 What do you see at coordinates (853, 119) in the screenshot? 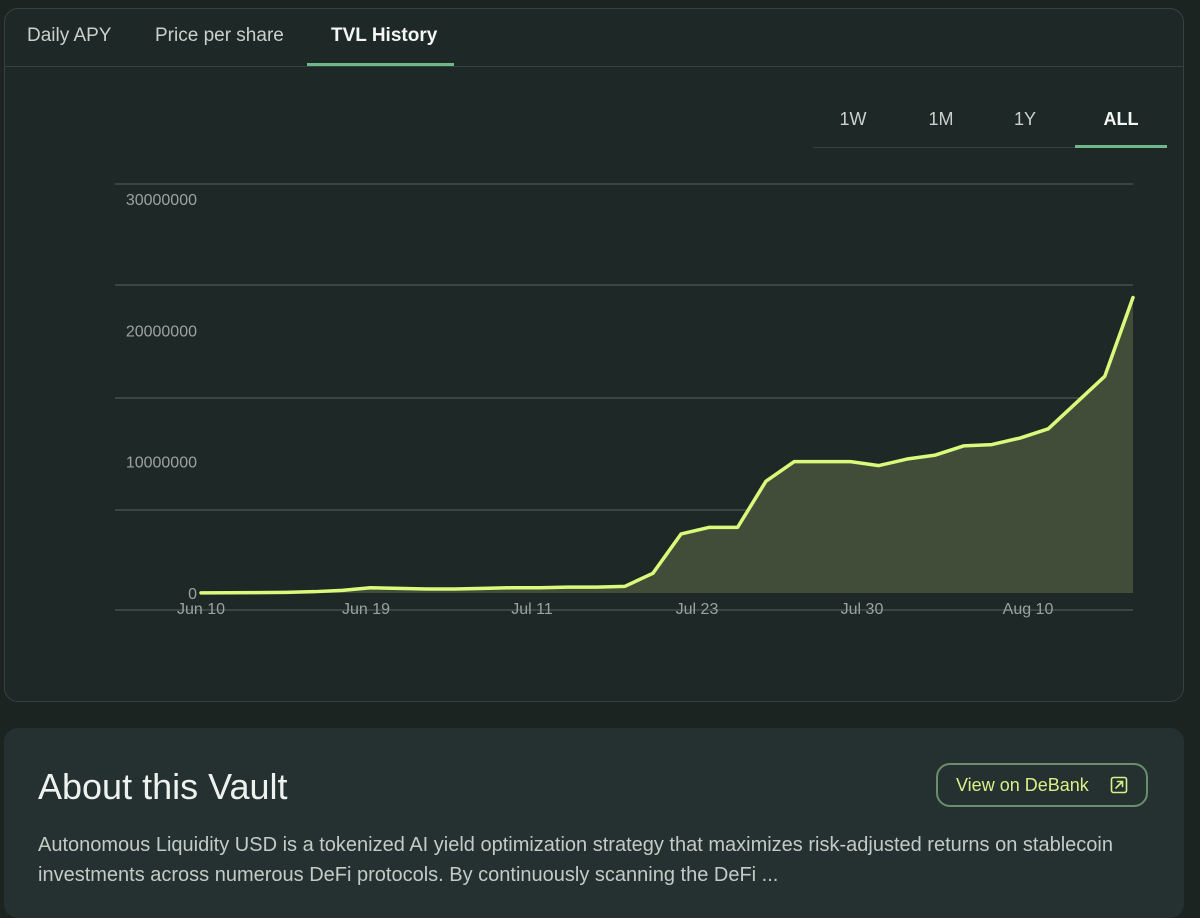
I see `range-1w: 1W` at bounding box center [853, 119].